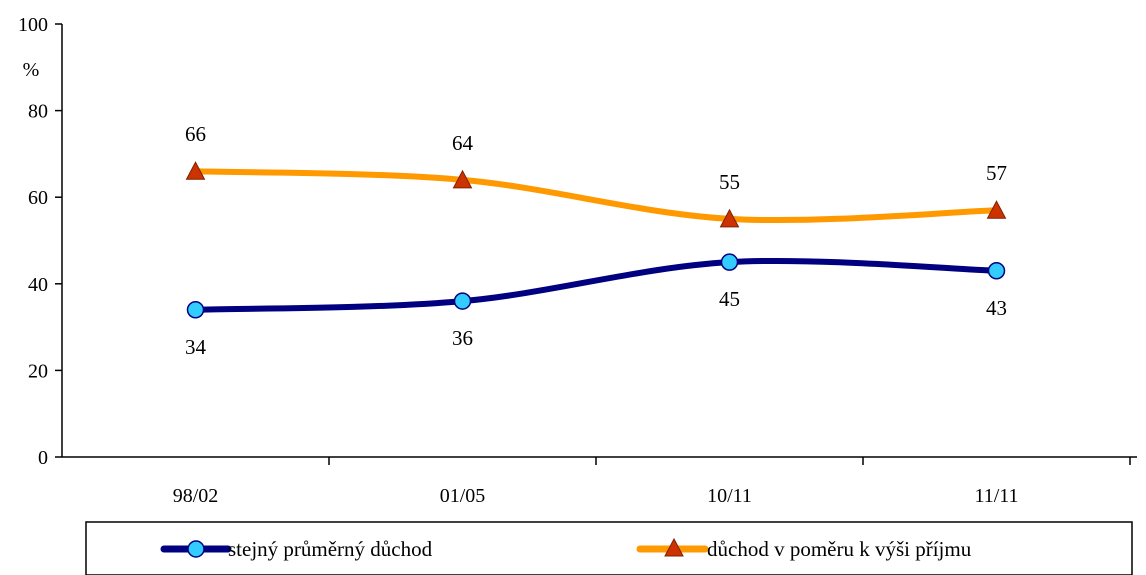 The image size is (1146, 575). I want to click on series-0-data-label-2: 45, so click(729, 299).